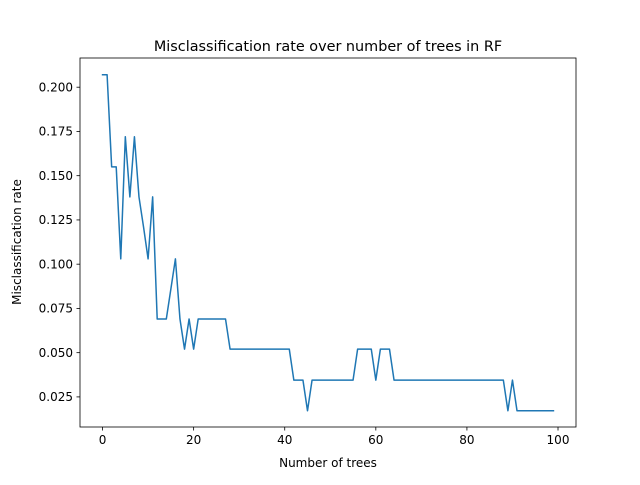  Describe the element at coordinates (328, 463) in the screenshot. I see `x-axis-label: Number of trees` at that location.